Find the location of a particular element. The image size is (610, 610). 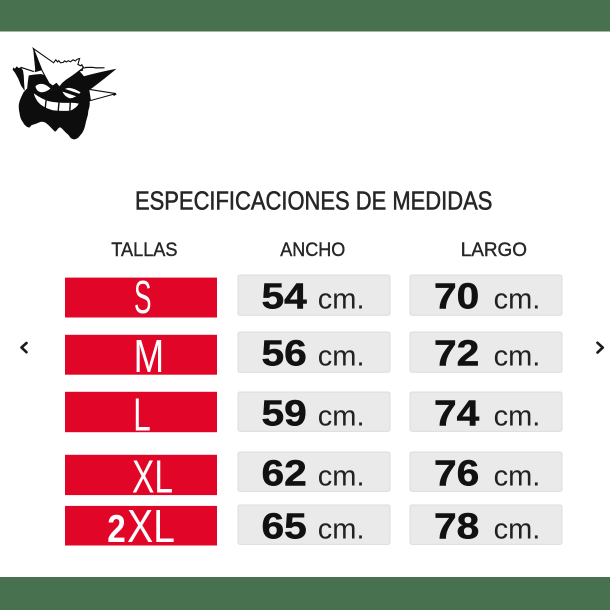

svg-text: 59 is located at coordinates (284, 413).